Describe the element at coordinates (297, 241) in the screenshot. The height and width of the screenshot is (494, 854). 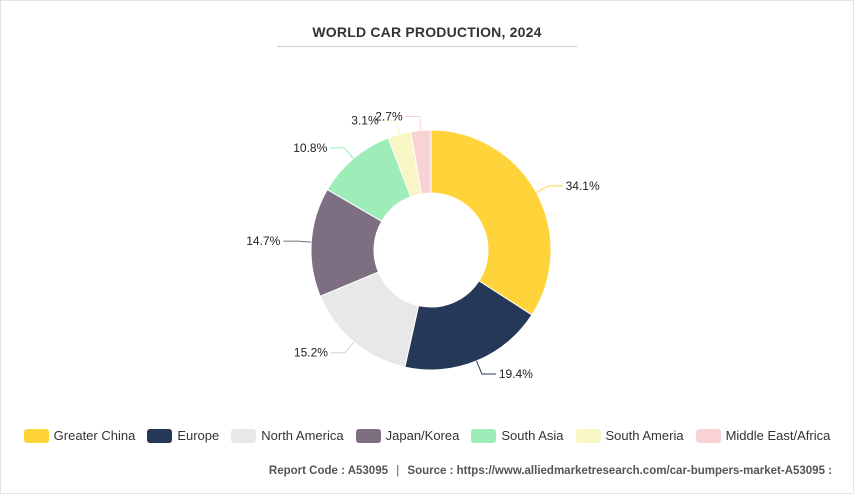
I see `leader-line-japan-korea` at that location.